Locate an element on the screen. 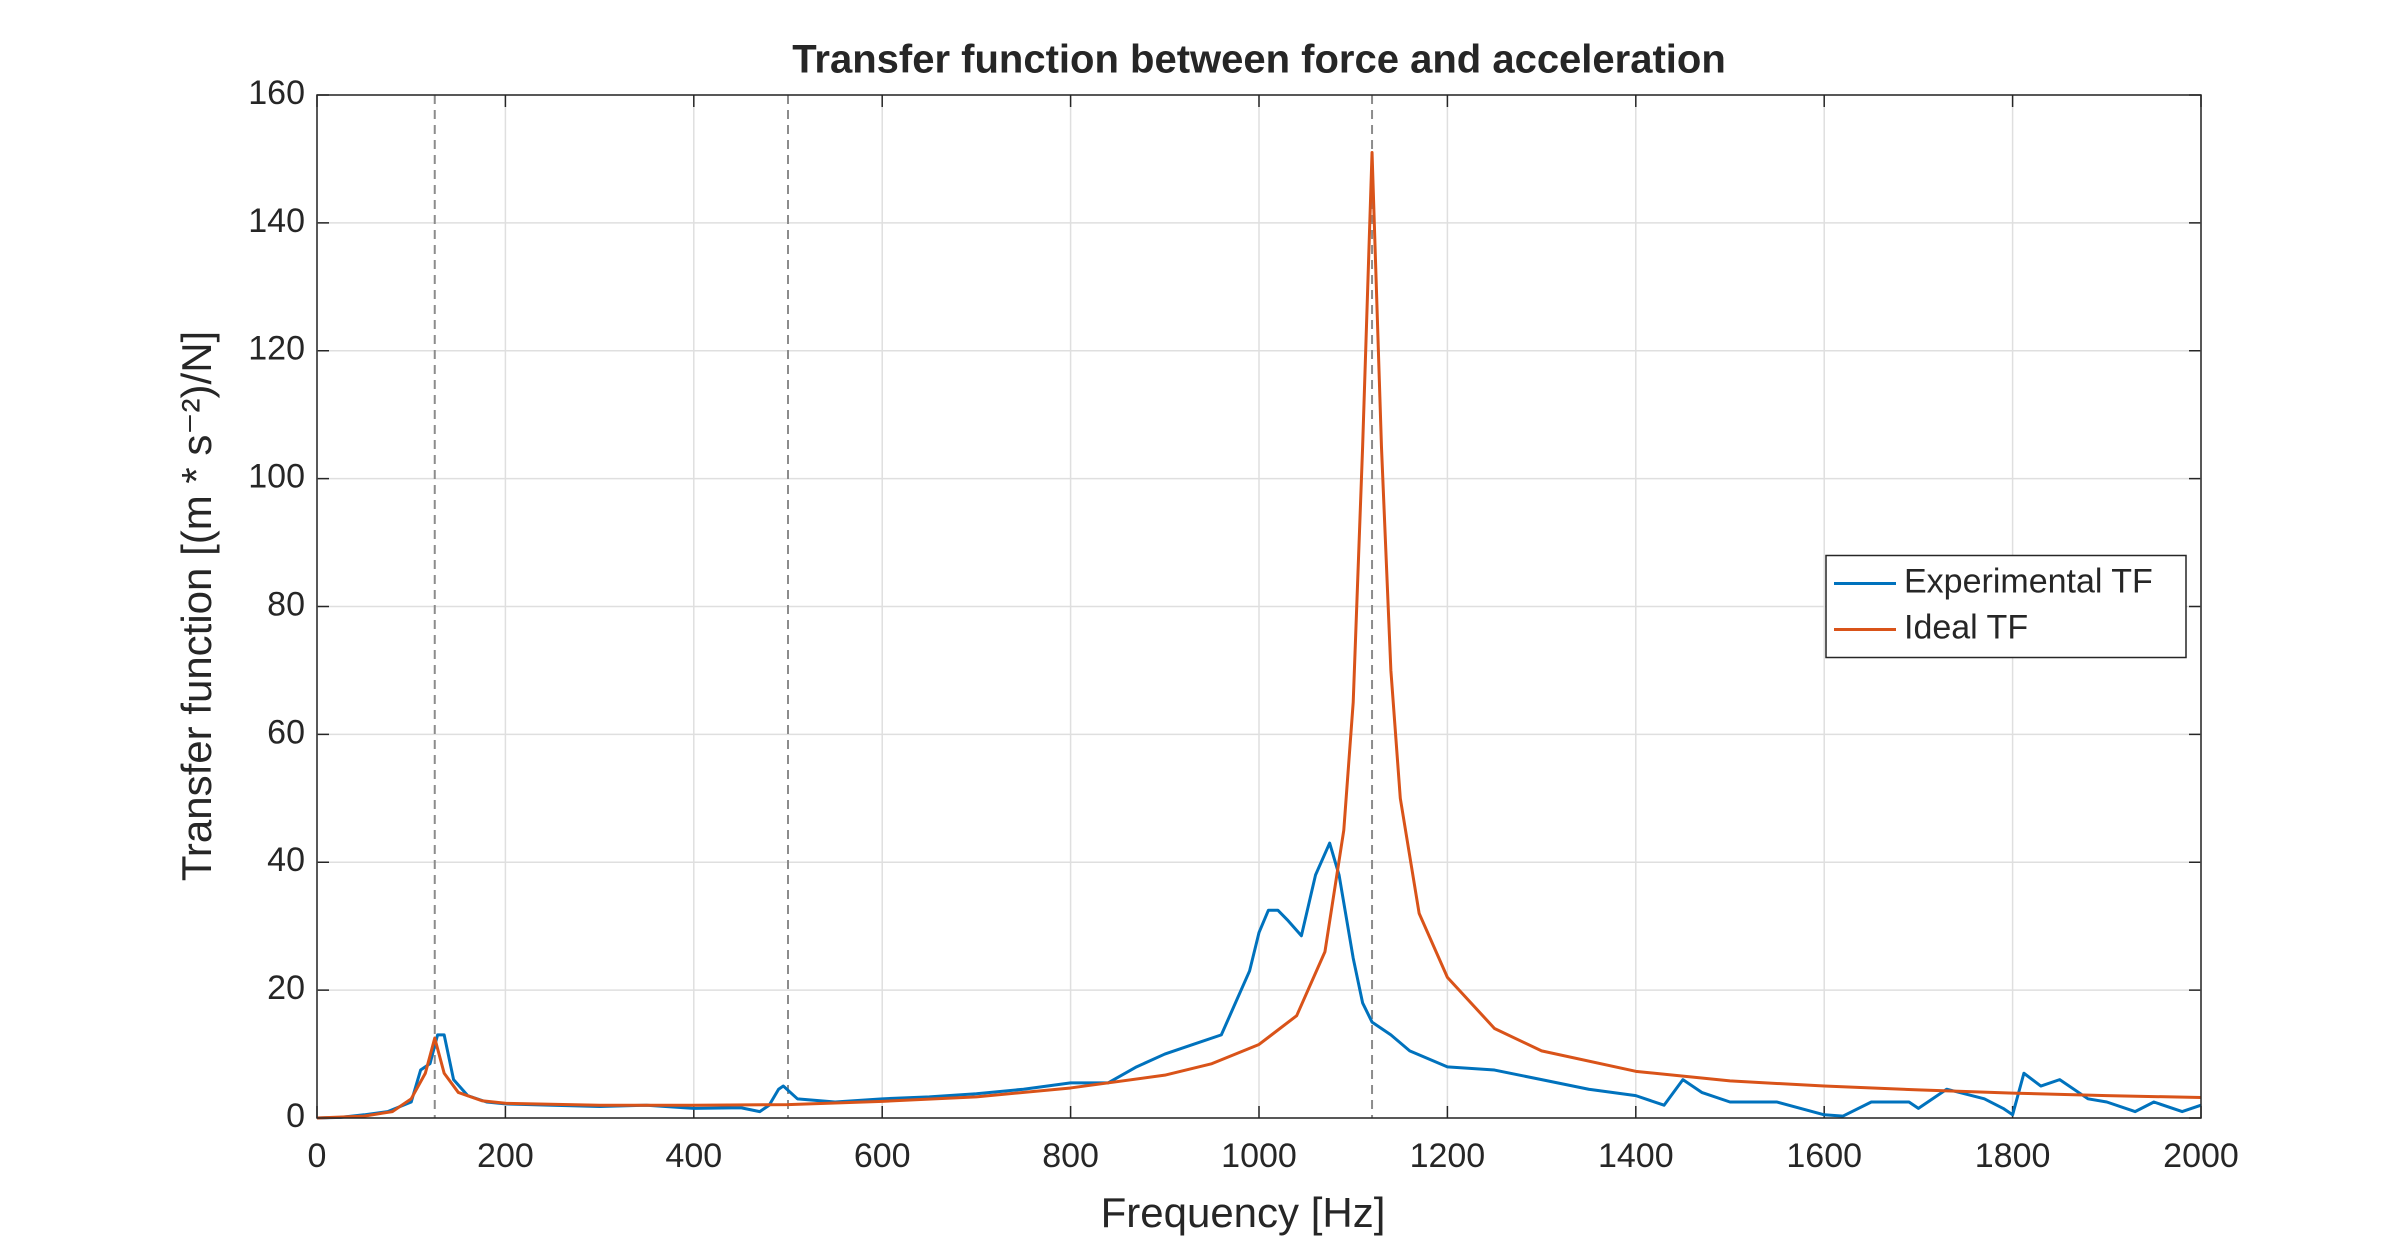  y-tick-label: 20 is located at coordinates (286, 988).